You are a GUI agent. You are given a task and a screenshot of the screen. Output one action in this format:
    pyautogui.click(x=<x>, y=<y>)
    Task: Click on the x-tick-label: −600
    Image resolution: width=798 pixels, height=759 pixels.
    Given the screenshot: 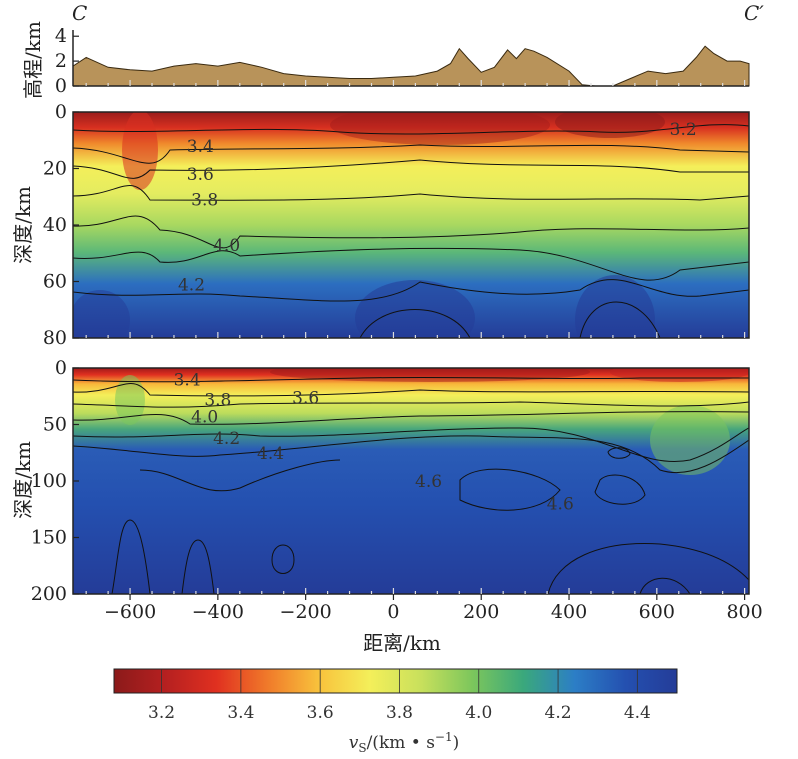 What is the action you would take?
    pyautogui.click(x=130, y=612)
    